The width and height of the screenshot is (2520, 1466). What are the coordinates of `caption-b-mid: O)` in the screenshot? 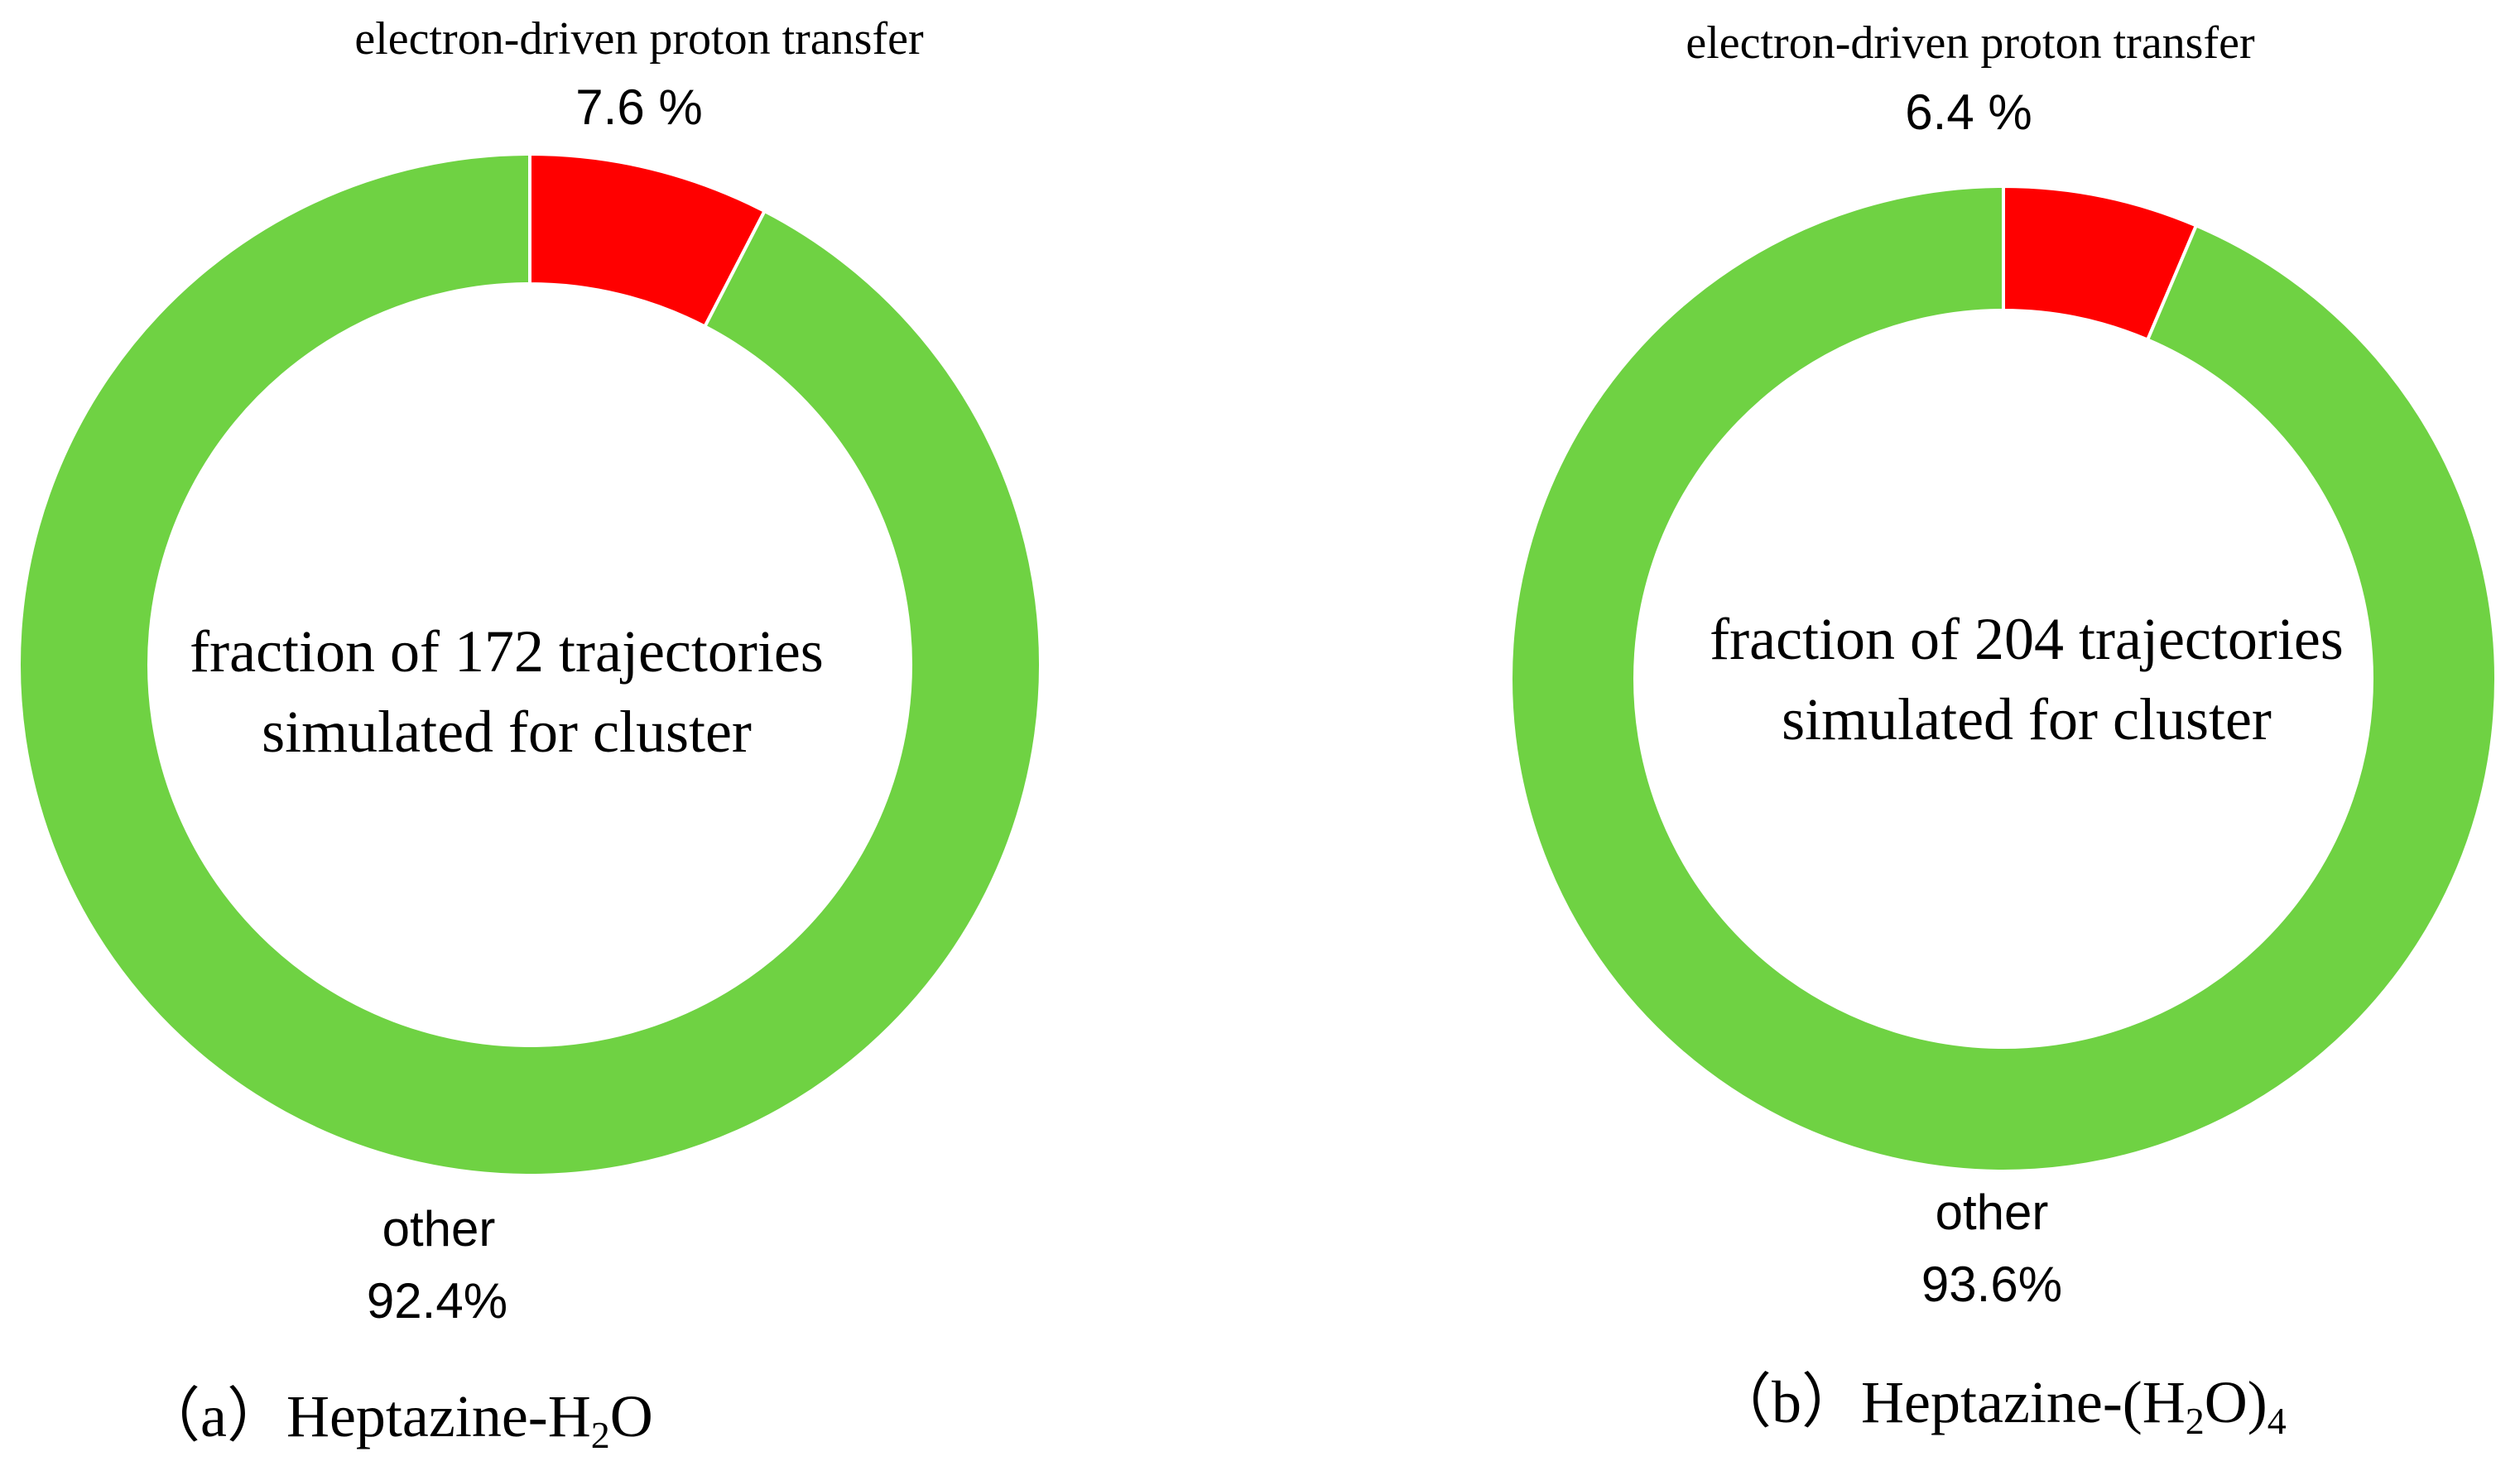 It's located at (2236, 1402).